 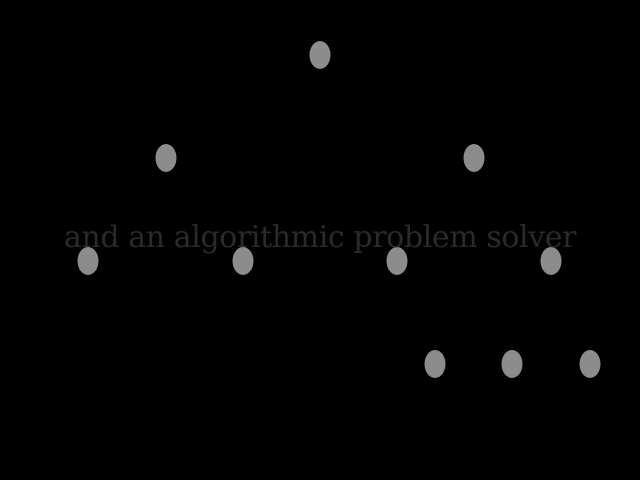 What do you see at coordinates (320, 55) in the screenshot?
I see `tree-node-root` at bounding box center [320, 55].